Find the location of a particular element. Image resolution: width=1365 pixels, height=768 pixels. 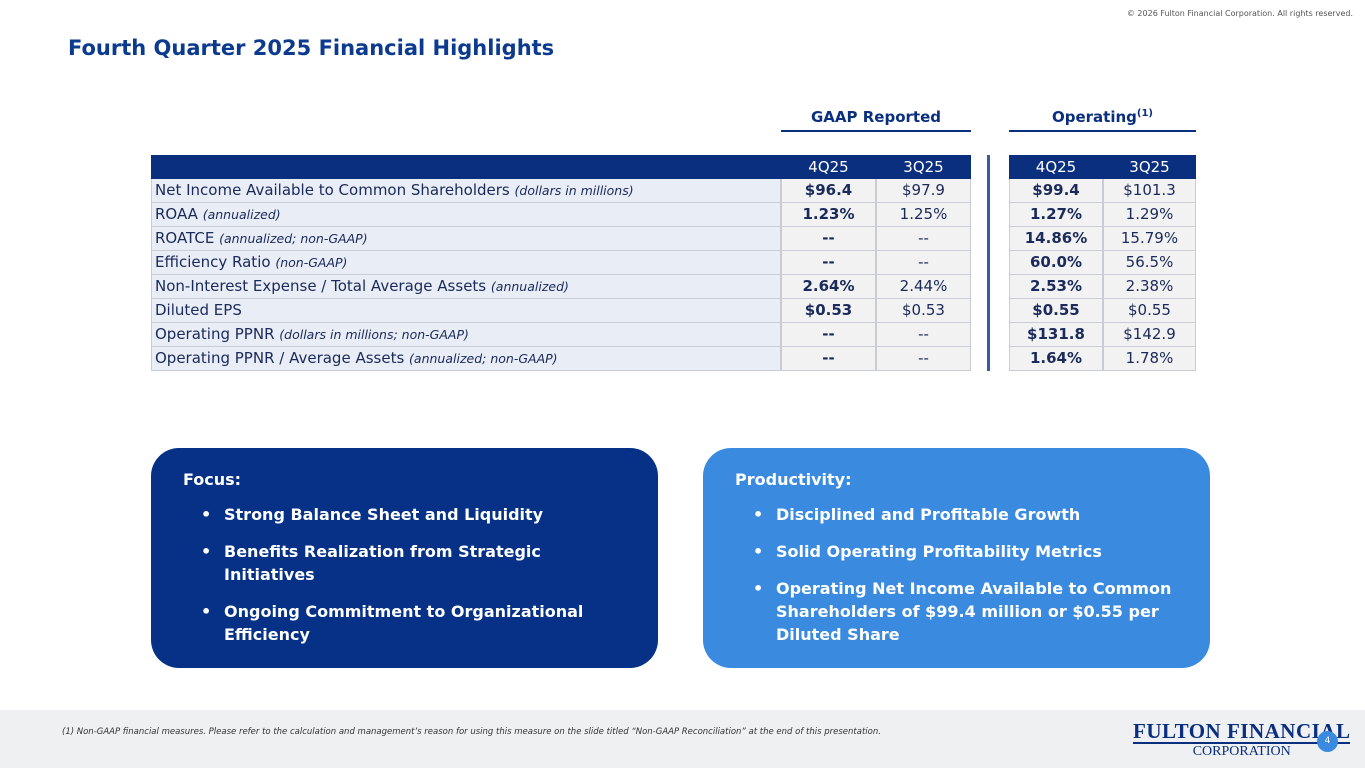

group-header: GAAP Reported is located at coordinates (876, 120).